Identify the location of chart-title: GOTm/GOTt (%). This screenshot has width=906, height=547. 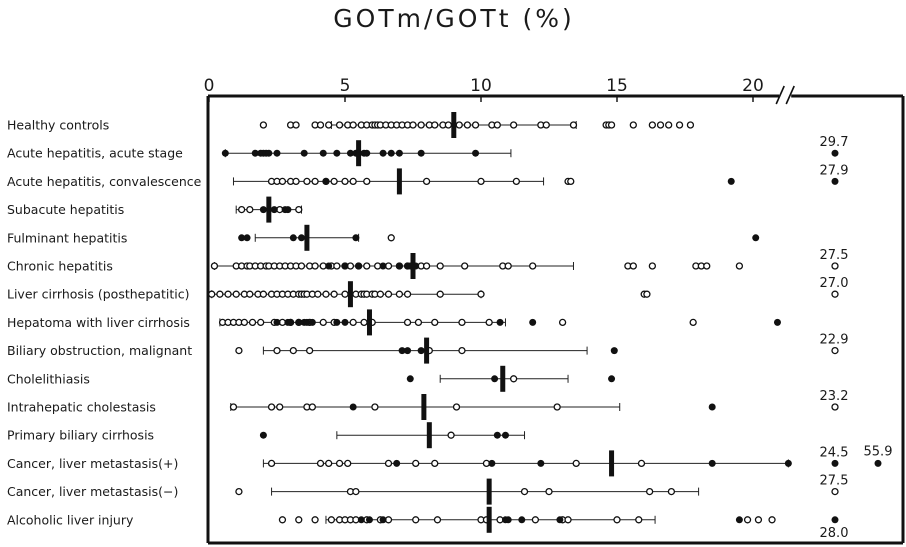
(453, 18).